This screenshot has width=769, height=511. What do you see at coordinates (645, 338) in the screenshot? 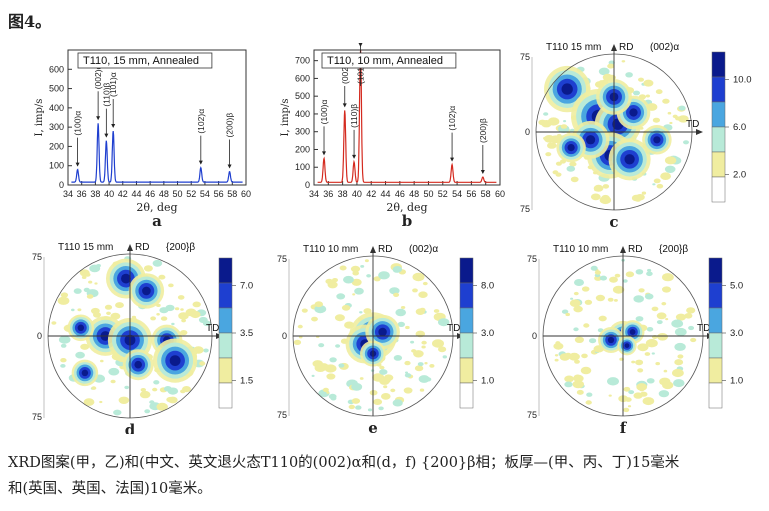
I see `pole-figure-f: RD TD T110 10 mm {200}β 75 0 75 5.0 3.0 1.0 f` at bounding box center [645, 338].